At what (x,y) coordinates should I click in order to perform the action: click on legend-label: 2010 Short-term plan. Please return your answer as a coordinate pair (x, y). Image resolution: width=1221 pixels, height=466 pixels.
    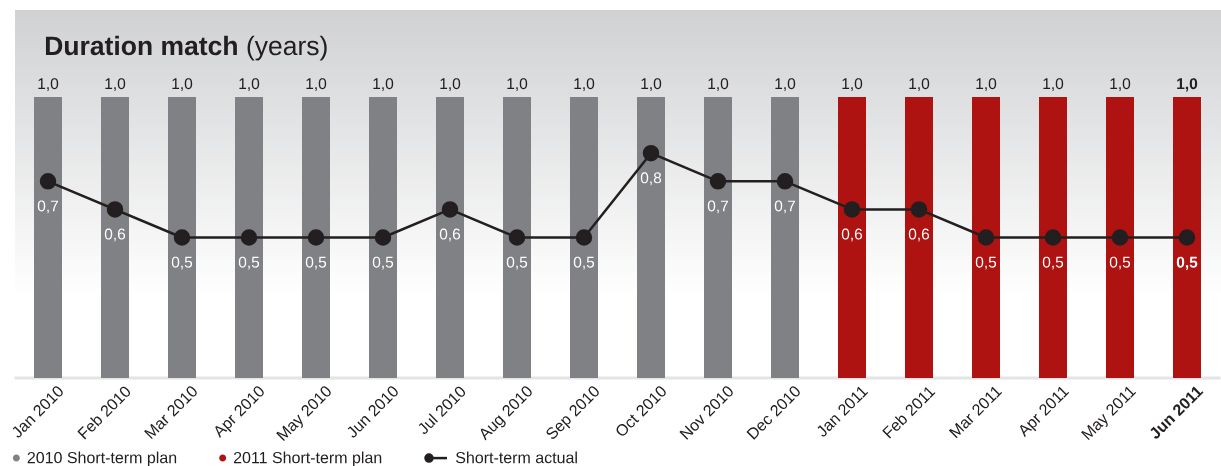
    Looking at the image, I should click on (102, 458).